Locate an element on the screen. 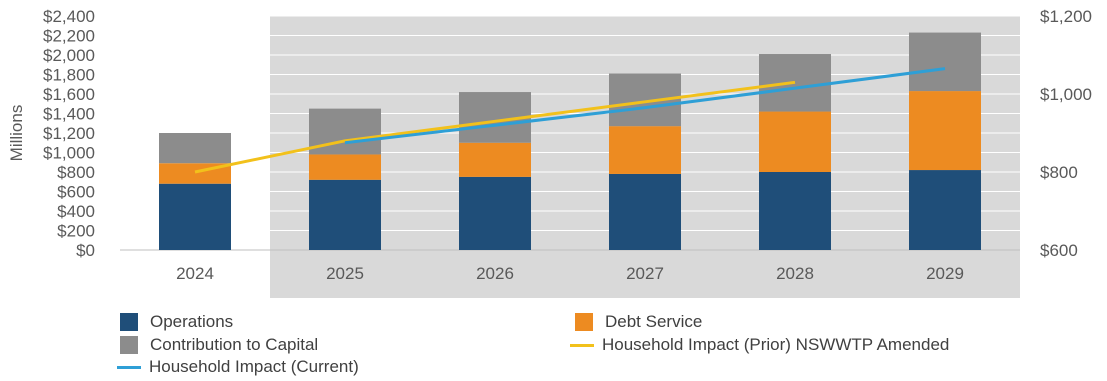  legend-item-household-current: Household Impact (Current) is located at coordinates (238, 367).